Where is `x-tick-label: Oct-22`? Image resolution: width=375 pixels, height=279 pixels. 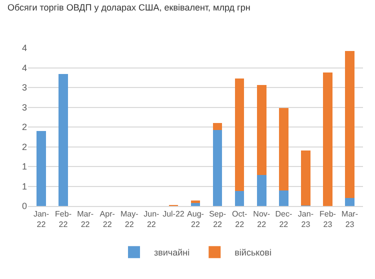 x-tick-label: Oct-22 is located at coordinates (240, 219).